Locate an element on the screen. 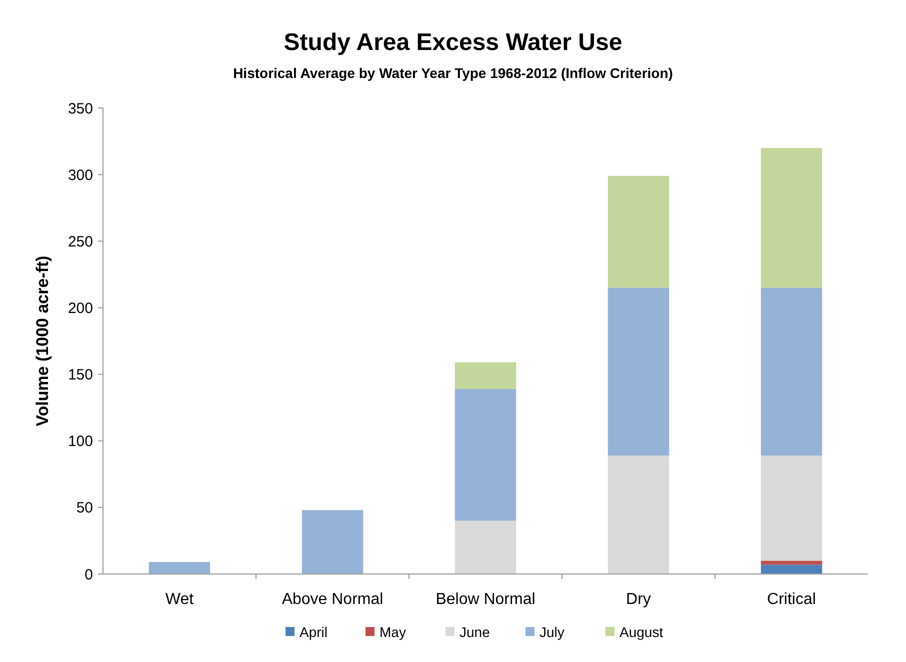 Image resolution: width=906 pixels, height=662 pixels. y-tick-label: 200 is located at coordinates (80, 308).